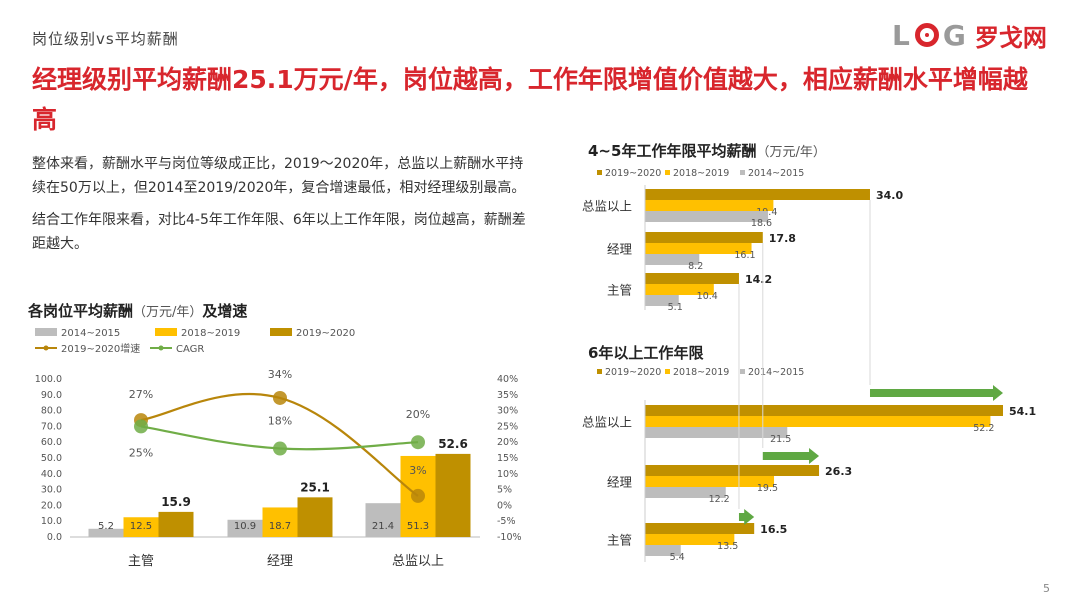  What do you see at coordinates (51, 521) in the screenshot?
I see `y-tick-label: 10.0` at bounding box center [51, 521].